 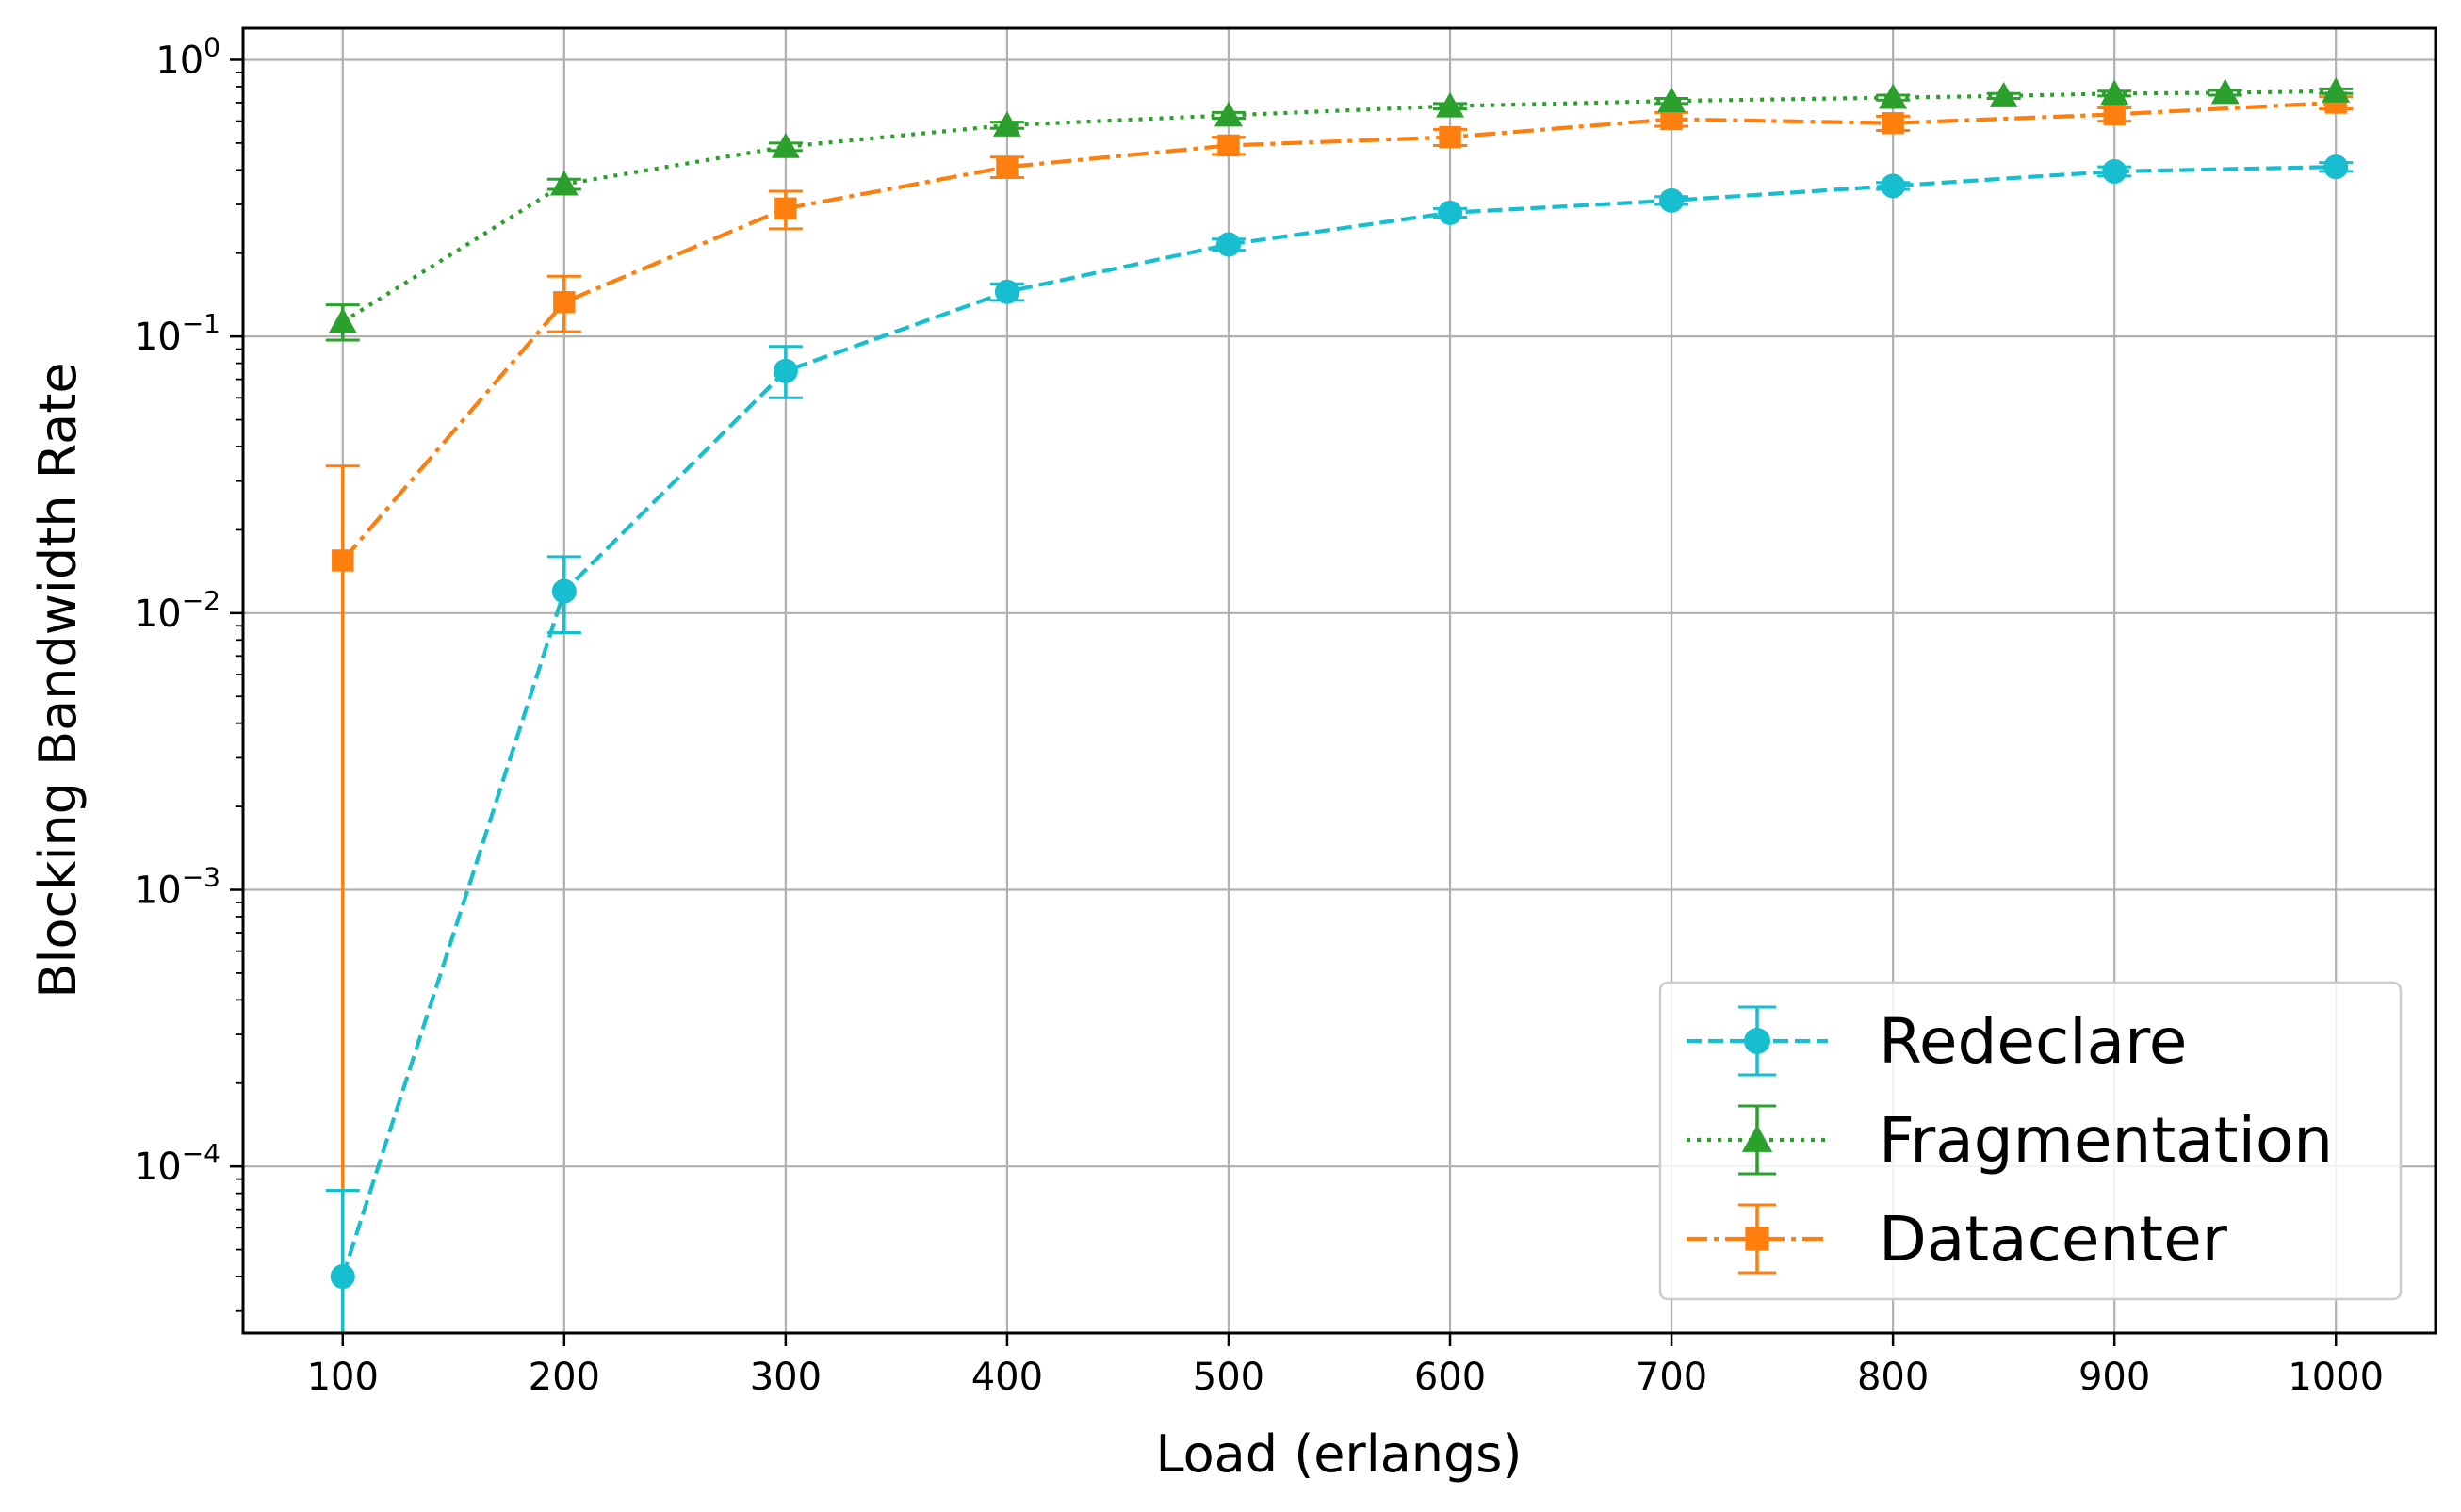 I want to click on y-tick-label: 10⁻³, so click(x=177, y=887).